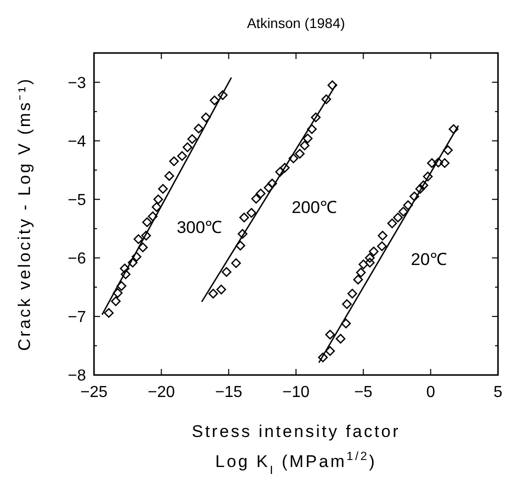 The width and height of the screenshot is (521, 503). I want to click on x-tick-label: −5, so click(363, 392).